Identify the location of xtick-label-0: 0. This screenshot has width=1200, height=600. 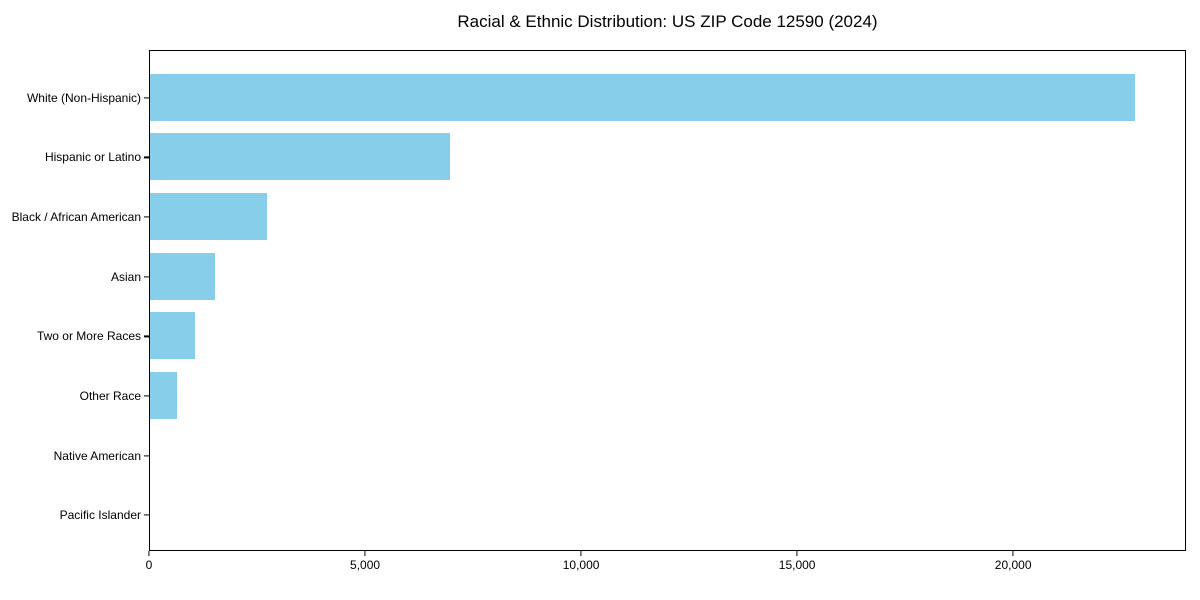
(149, 565).